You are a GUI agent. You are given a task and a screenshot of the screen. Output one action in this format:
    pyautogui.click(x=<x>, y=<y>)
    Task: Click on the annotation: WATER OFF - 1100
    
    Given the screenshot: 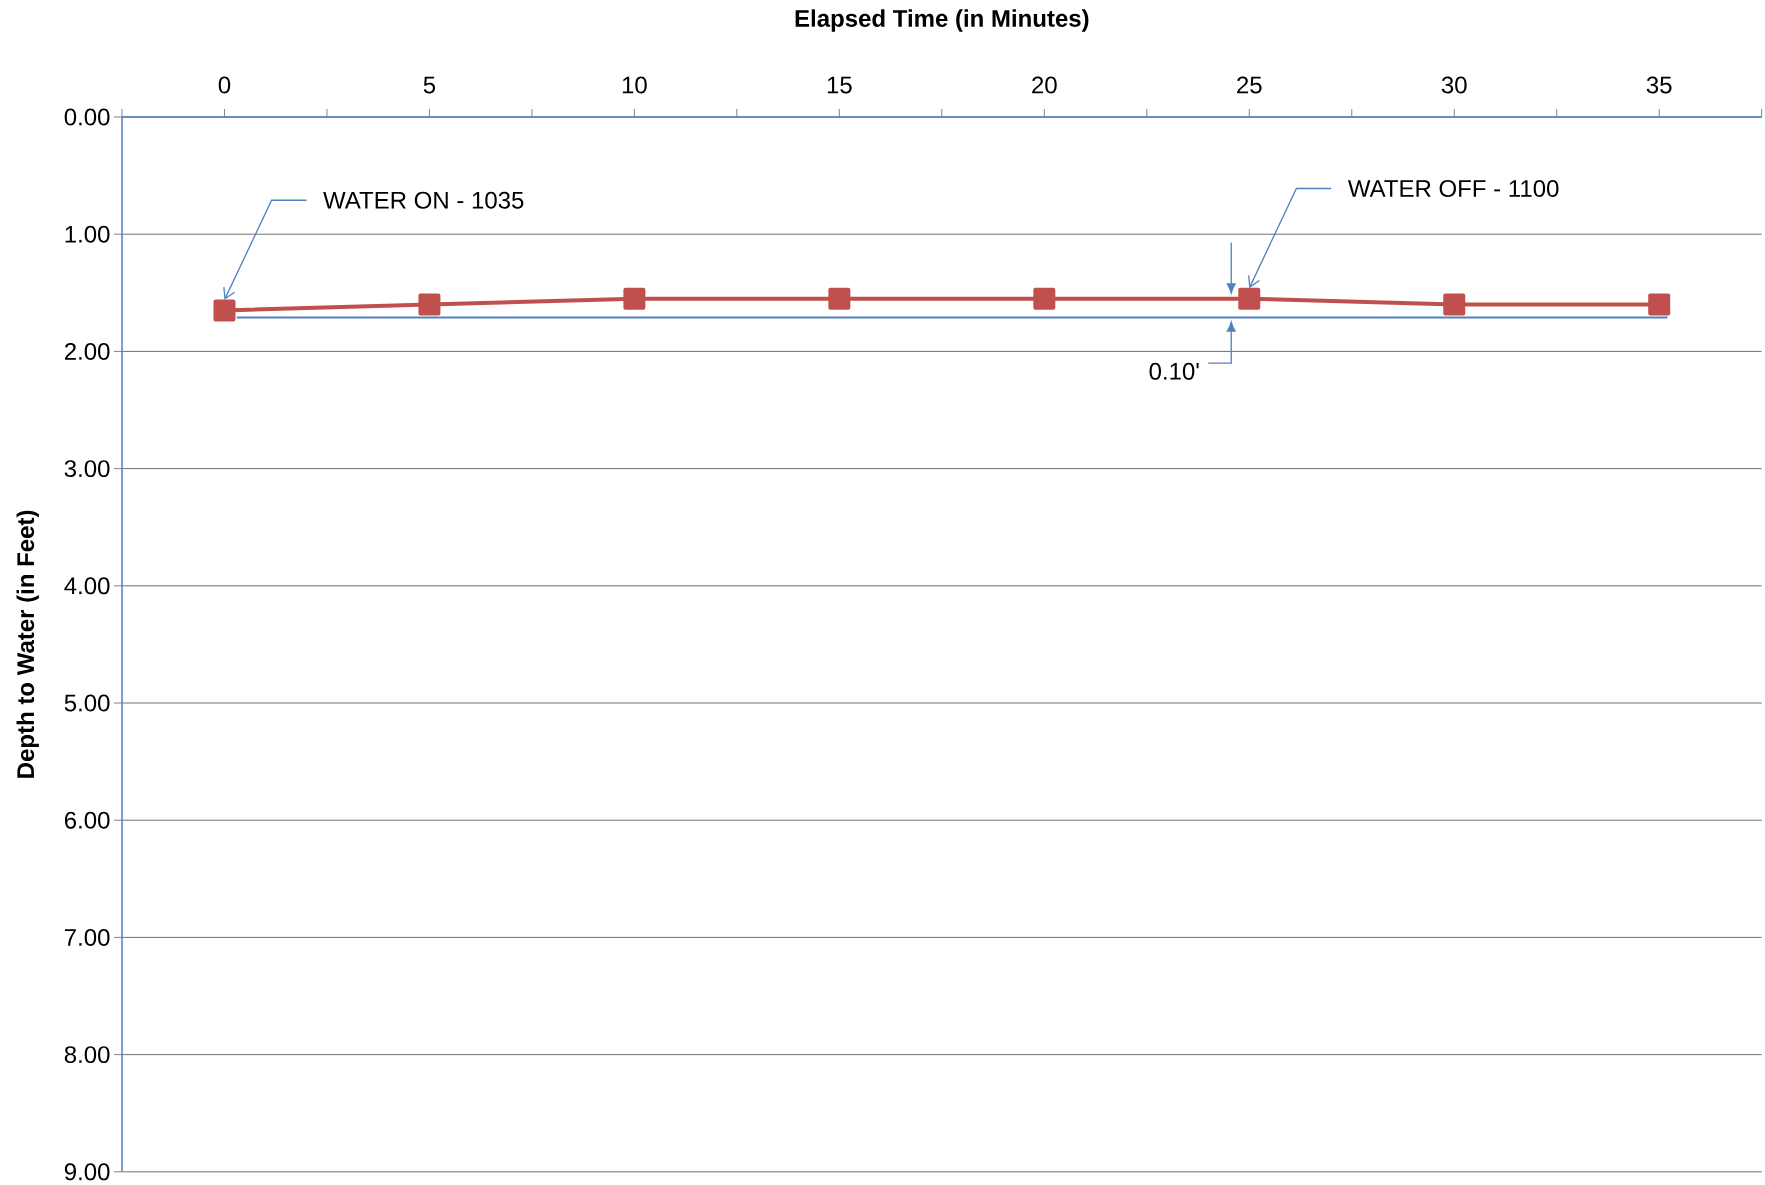 What is the action you would take?
    pyautogui.click(x=1453, y=189)
    